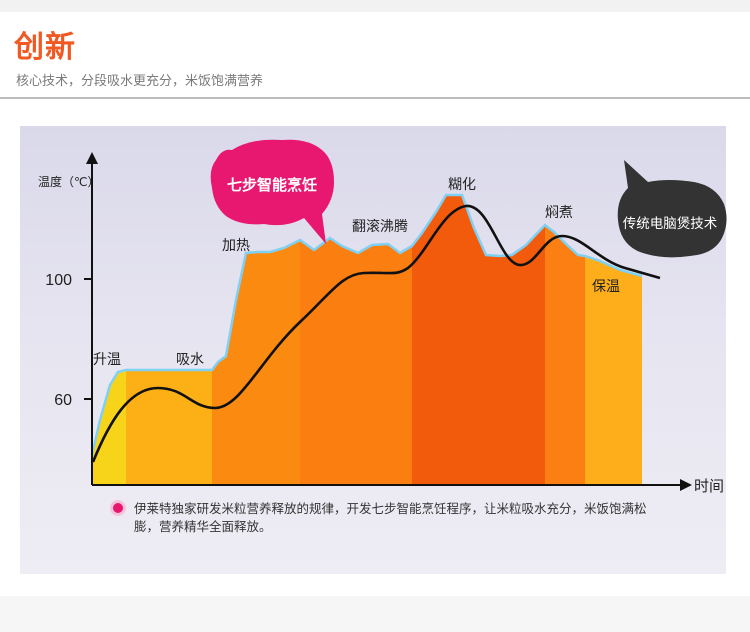 This screenshot has width=750, height=632. I want to click on stage-label-boil: 翻滚沸腾, so click(380, 226).